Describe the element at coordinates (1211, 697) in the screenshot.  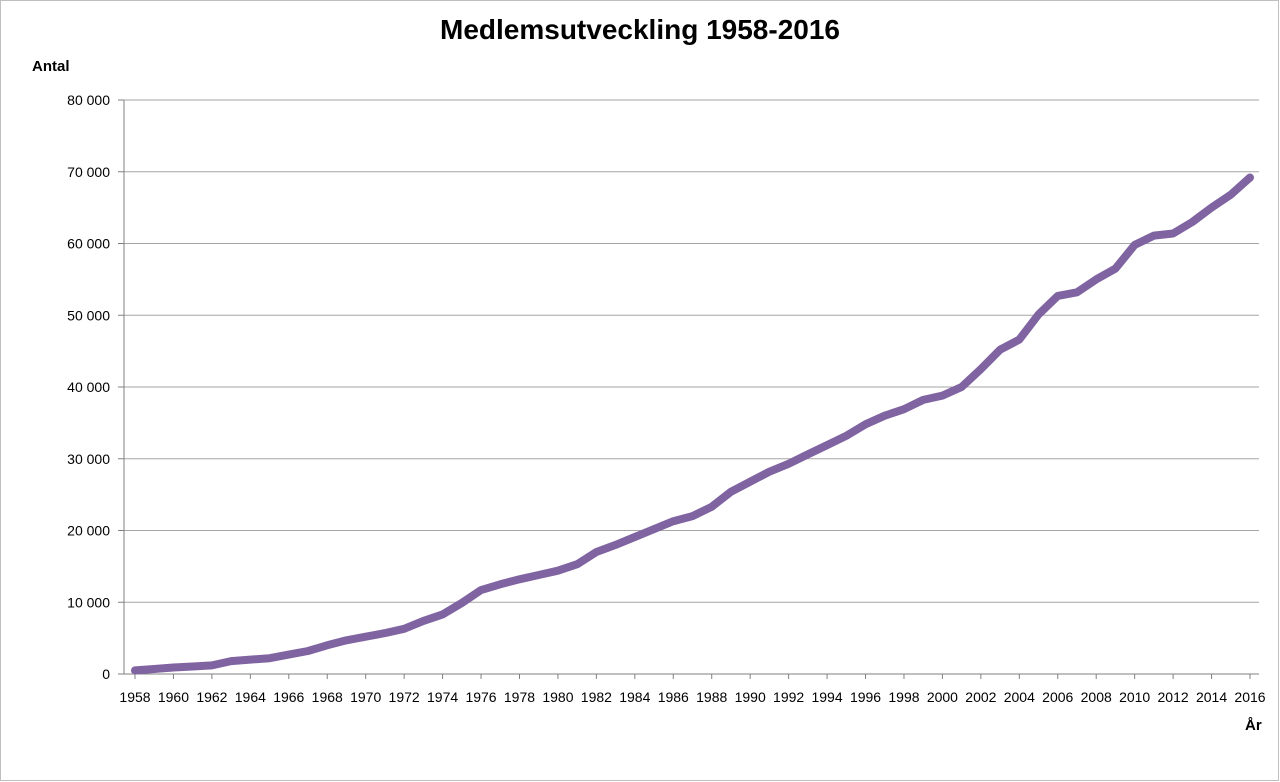
I see `x-tick-label: 2014` at that location.